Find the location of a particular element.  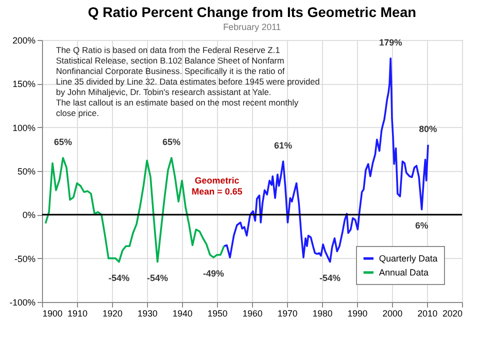

legend-label: Quarterly Data is located at coordinates (408, 259).